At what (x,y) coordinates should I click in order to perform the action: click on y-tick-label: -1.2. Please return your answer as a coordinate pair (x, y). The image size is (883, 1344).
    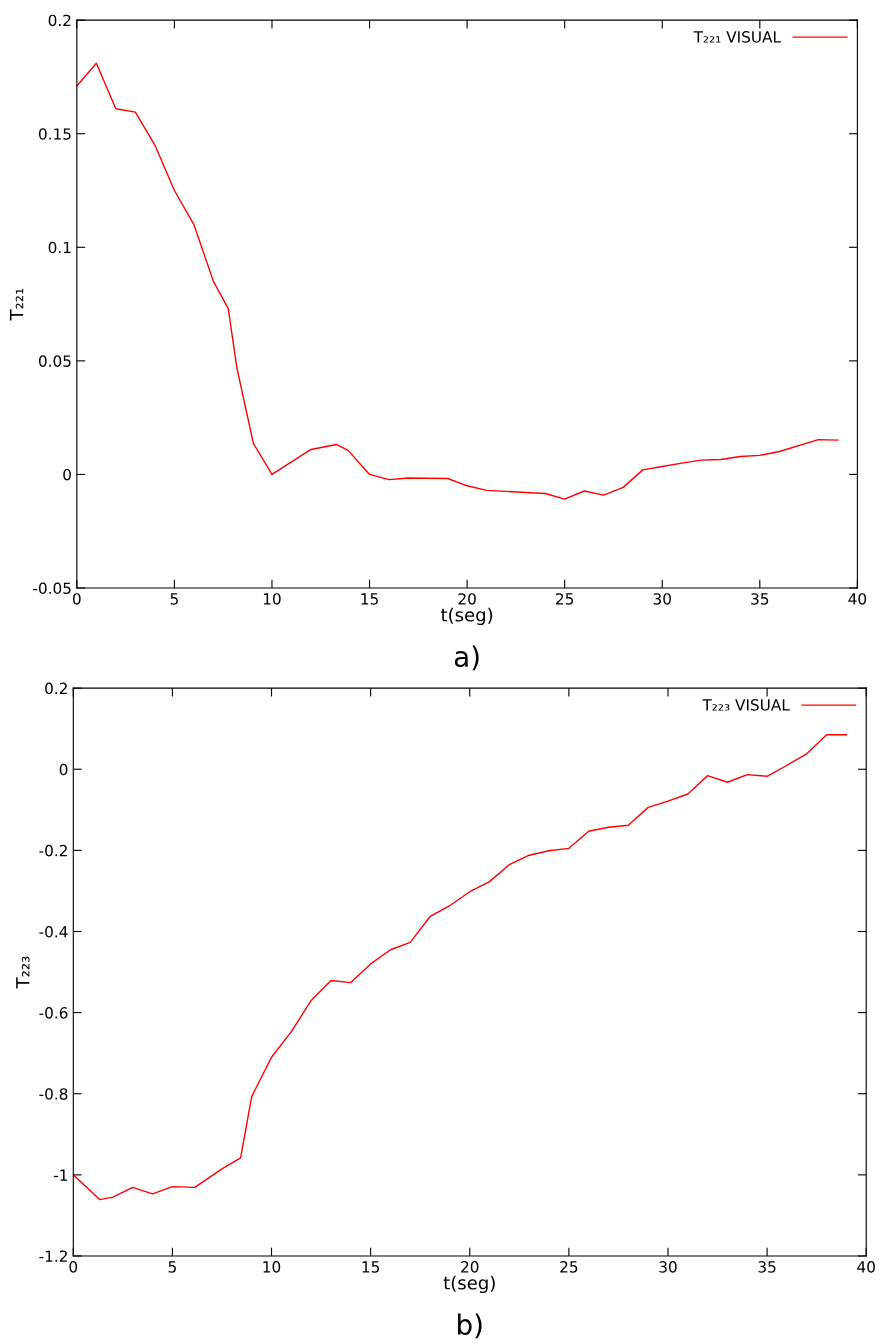
    Looking at the image, I should click on (53, 1256).